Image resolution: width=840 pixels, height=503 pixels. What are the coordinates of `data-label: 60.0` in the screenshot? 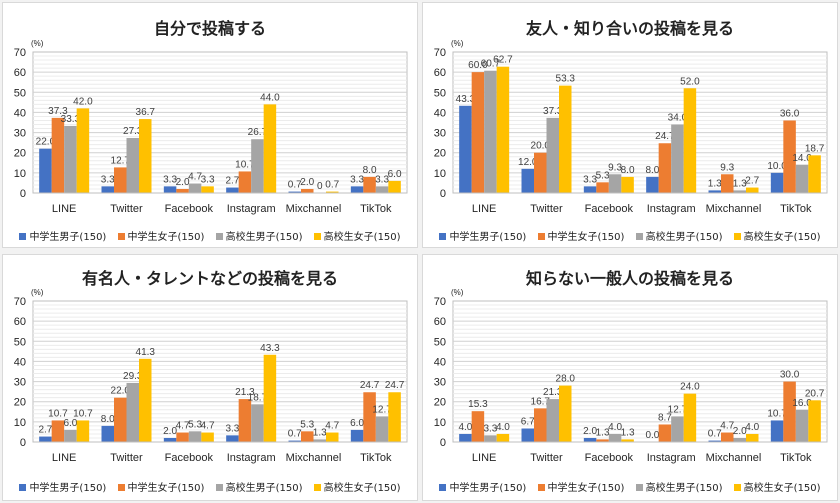 It's located at (478, 65).